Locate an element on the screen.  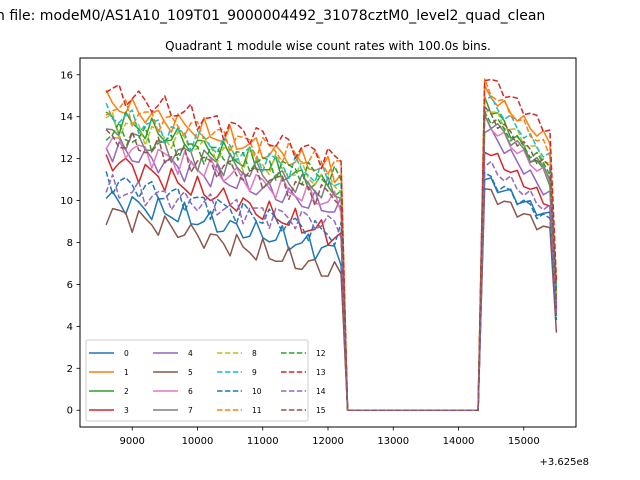
x-tick-label: 13000 is located at coordinates (393, 441).